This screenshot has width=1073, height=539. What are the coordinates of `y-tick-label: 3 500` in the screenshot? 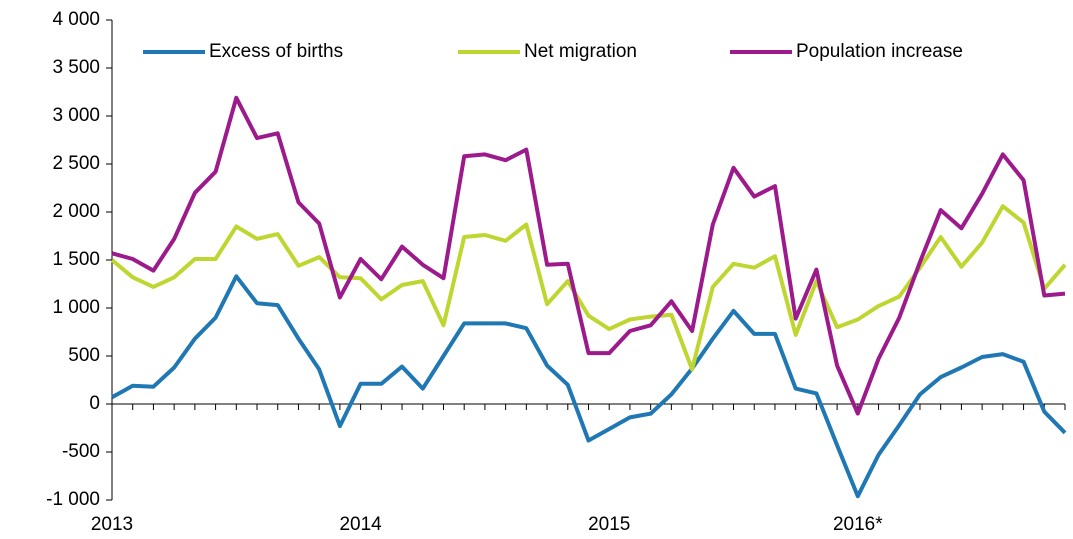 It's located at (76, 67).